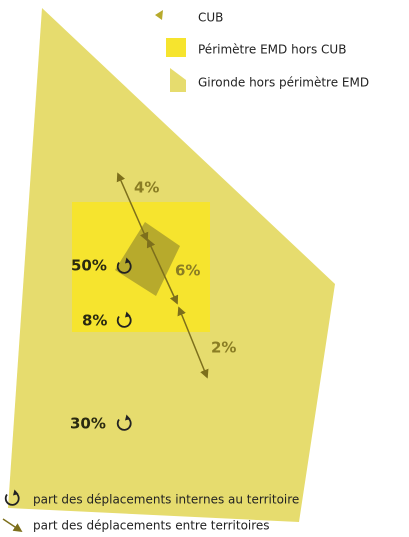  I want to click on internal-label: 8%, so click(94, 321).